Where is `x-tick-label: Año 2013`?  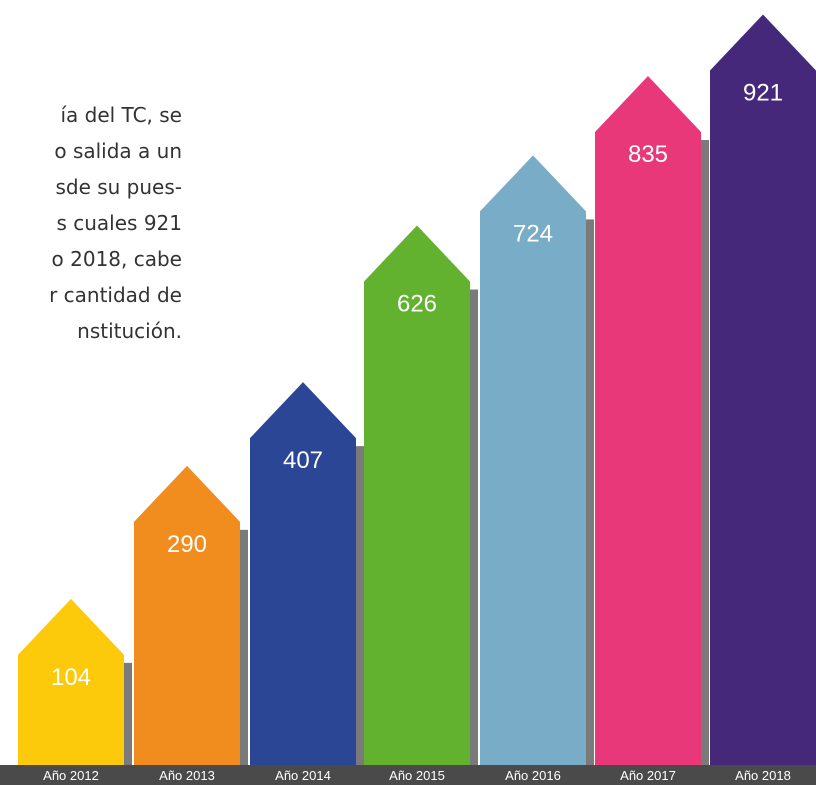
x-tick-label: Año 2013 is located at coordinates (187, 775).